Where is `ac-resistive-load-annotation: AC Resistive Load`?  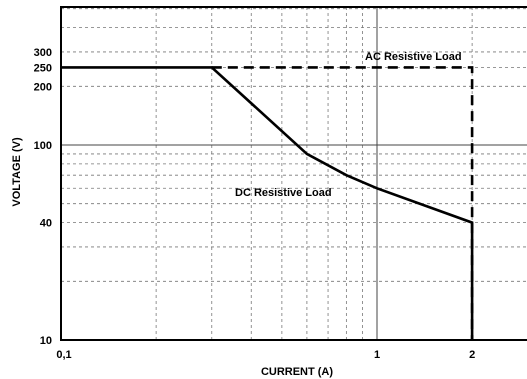 ac-resistive-load-annotation: AC Resistive Load is located at coordinates (413, 57).